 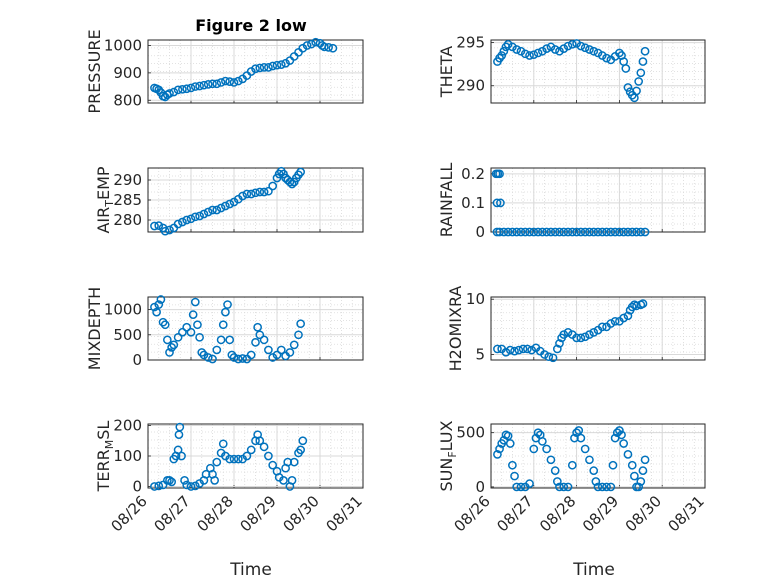 I want to click on y-tick-label: 200, so click(x=127, y=426).